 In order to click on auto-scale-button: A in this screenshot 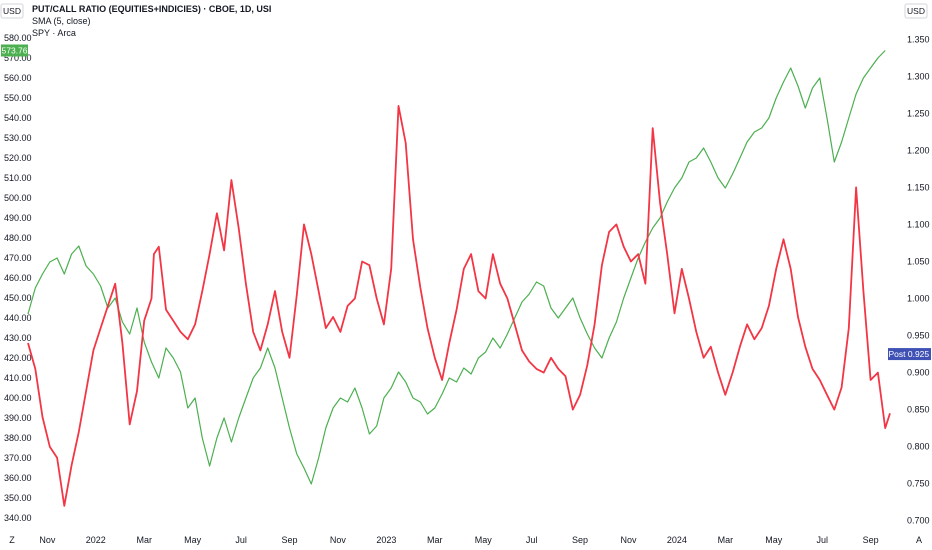, I will do `click(919, 540)`.